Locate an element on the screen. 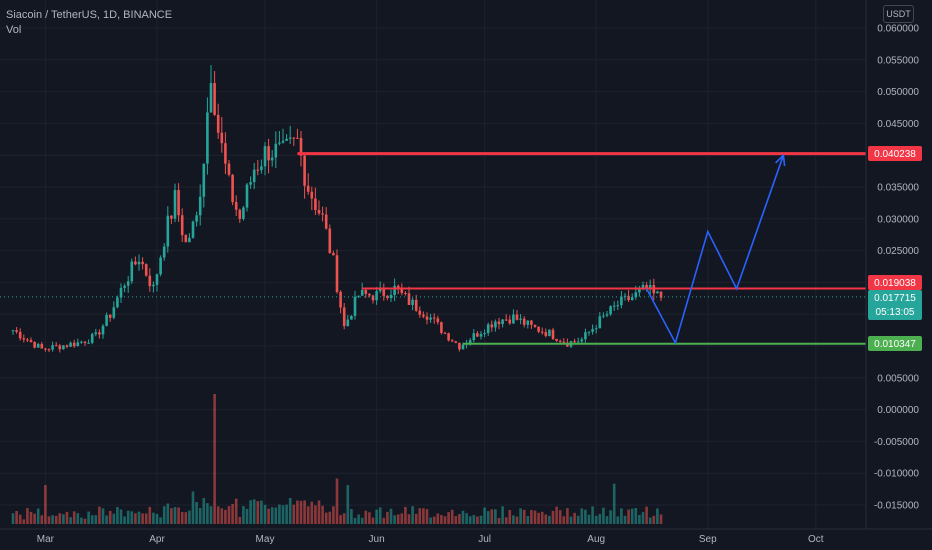  price-tick-label: -0.005000 is located at coordinates (896, 442).